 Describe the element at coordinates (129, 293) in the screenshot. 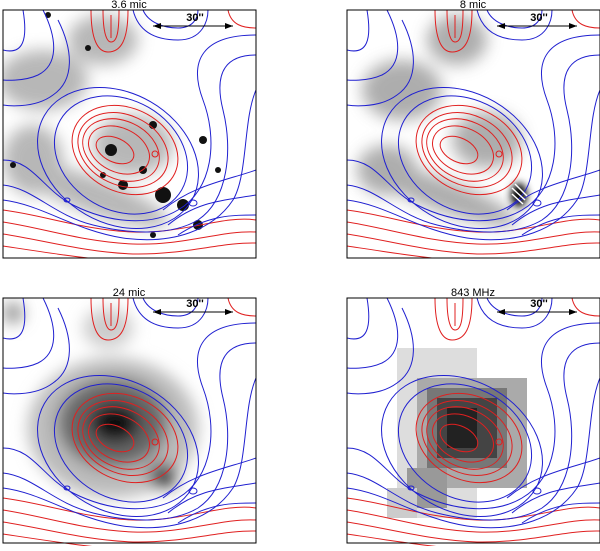

I see `panel-title: 24 mic` at that location.